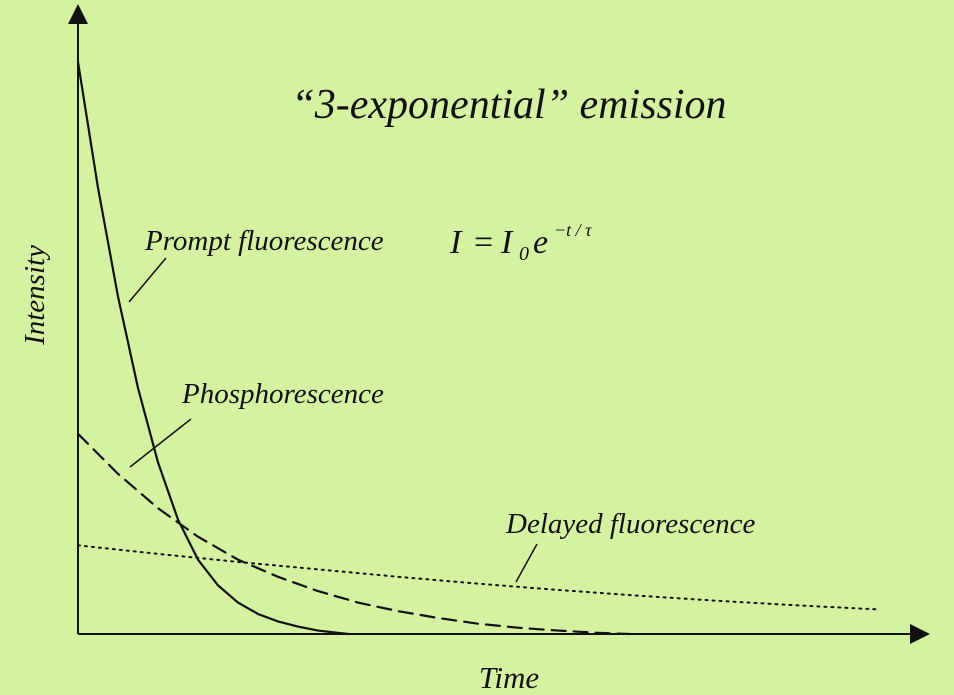 This screenshot has width=954, height=695. What do you see at coordinates (573, 230) in the screenshot?
I see `equation-exponent: −t / τ` at bounding box center [573, 230].